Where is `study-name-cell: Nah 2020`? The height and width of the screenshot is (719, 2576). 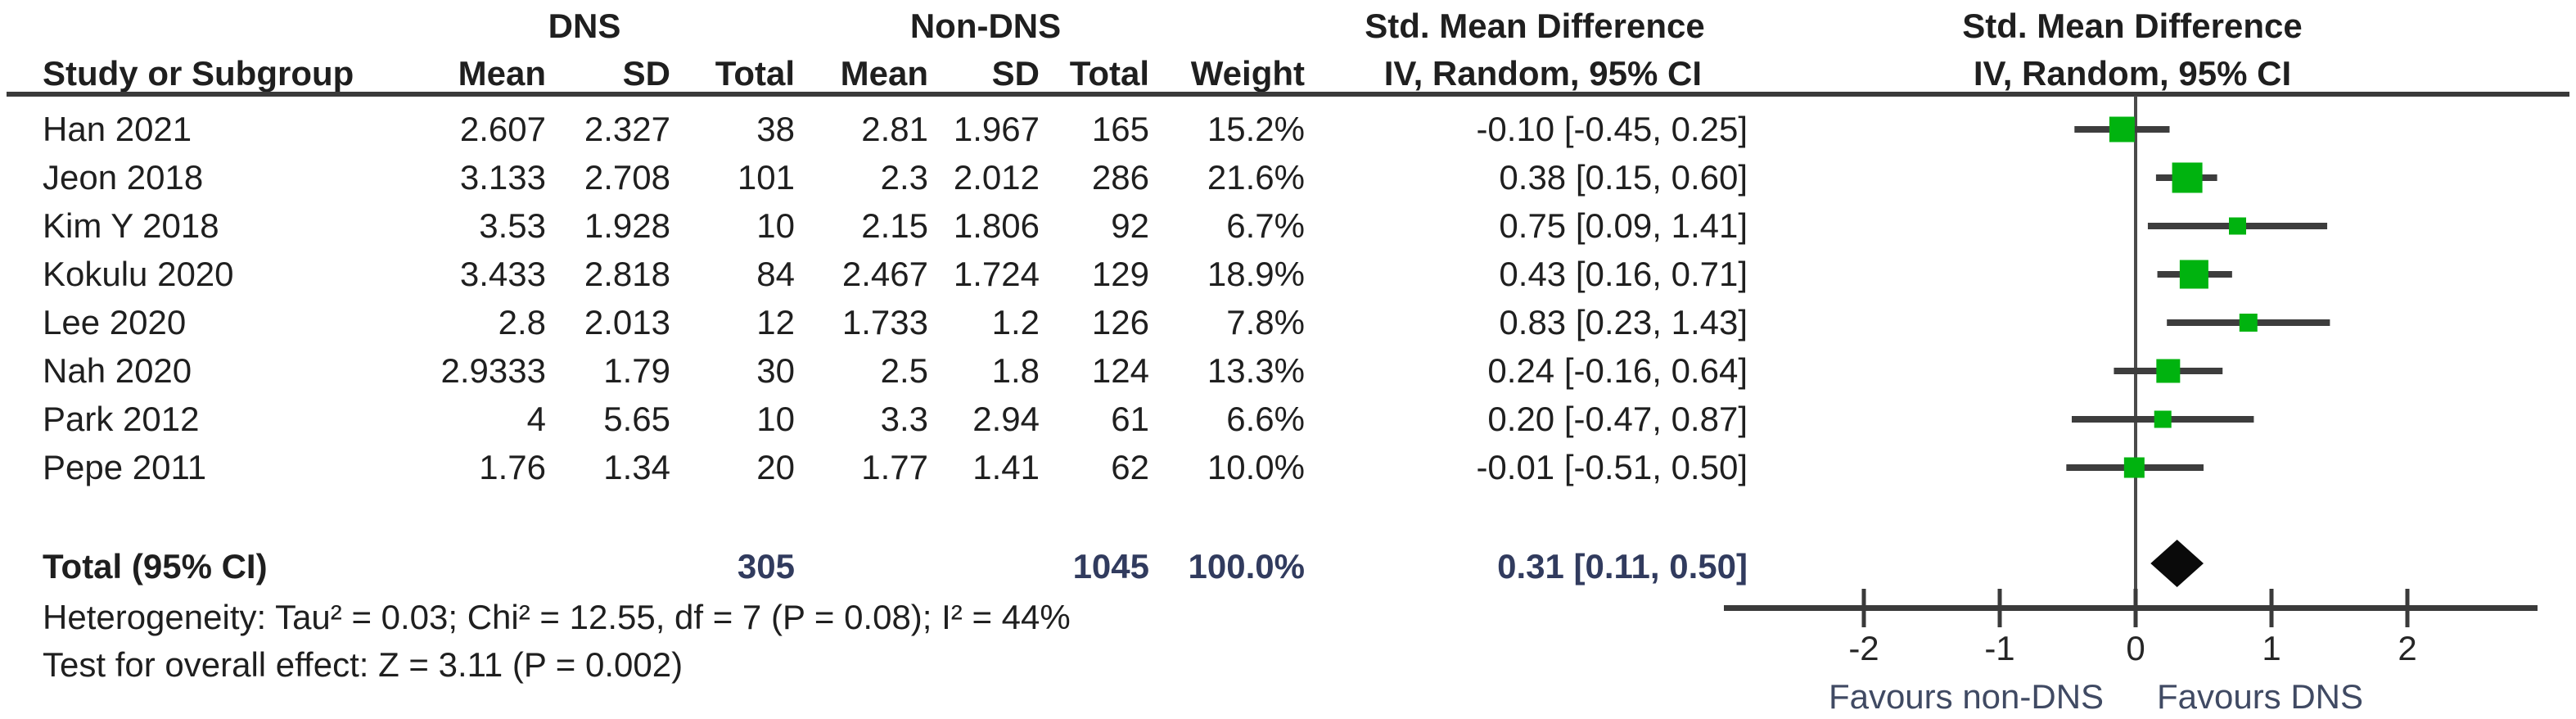 study-name-cell: Nah 2020 is located at coordinates (117, 370).